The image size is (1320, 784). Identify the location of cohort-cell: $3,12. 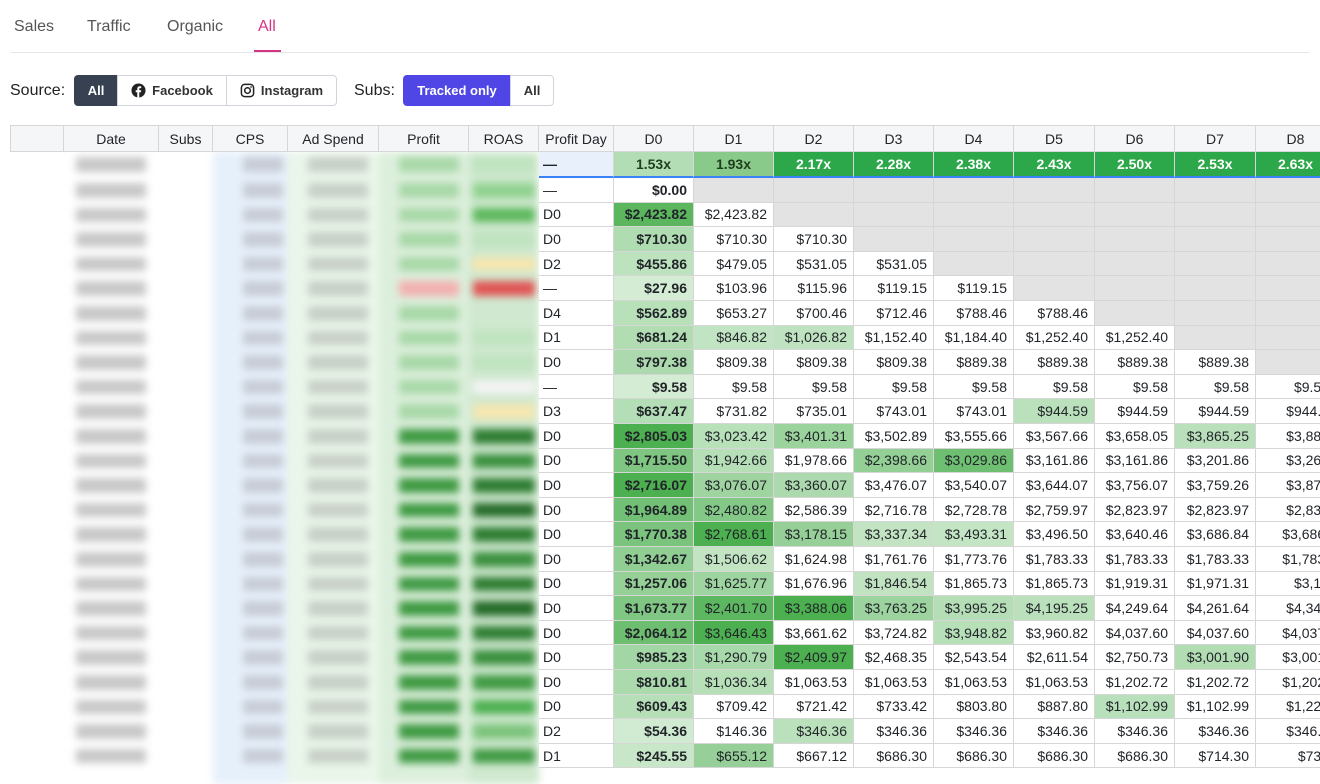
(1288, 584).